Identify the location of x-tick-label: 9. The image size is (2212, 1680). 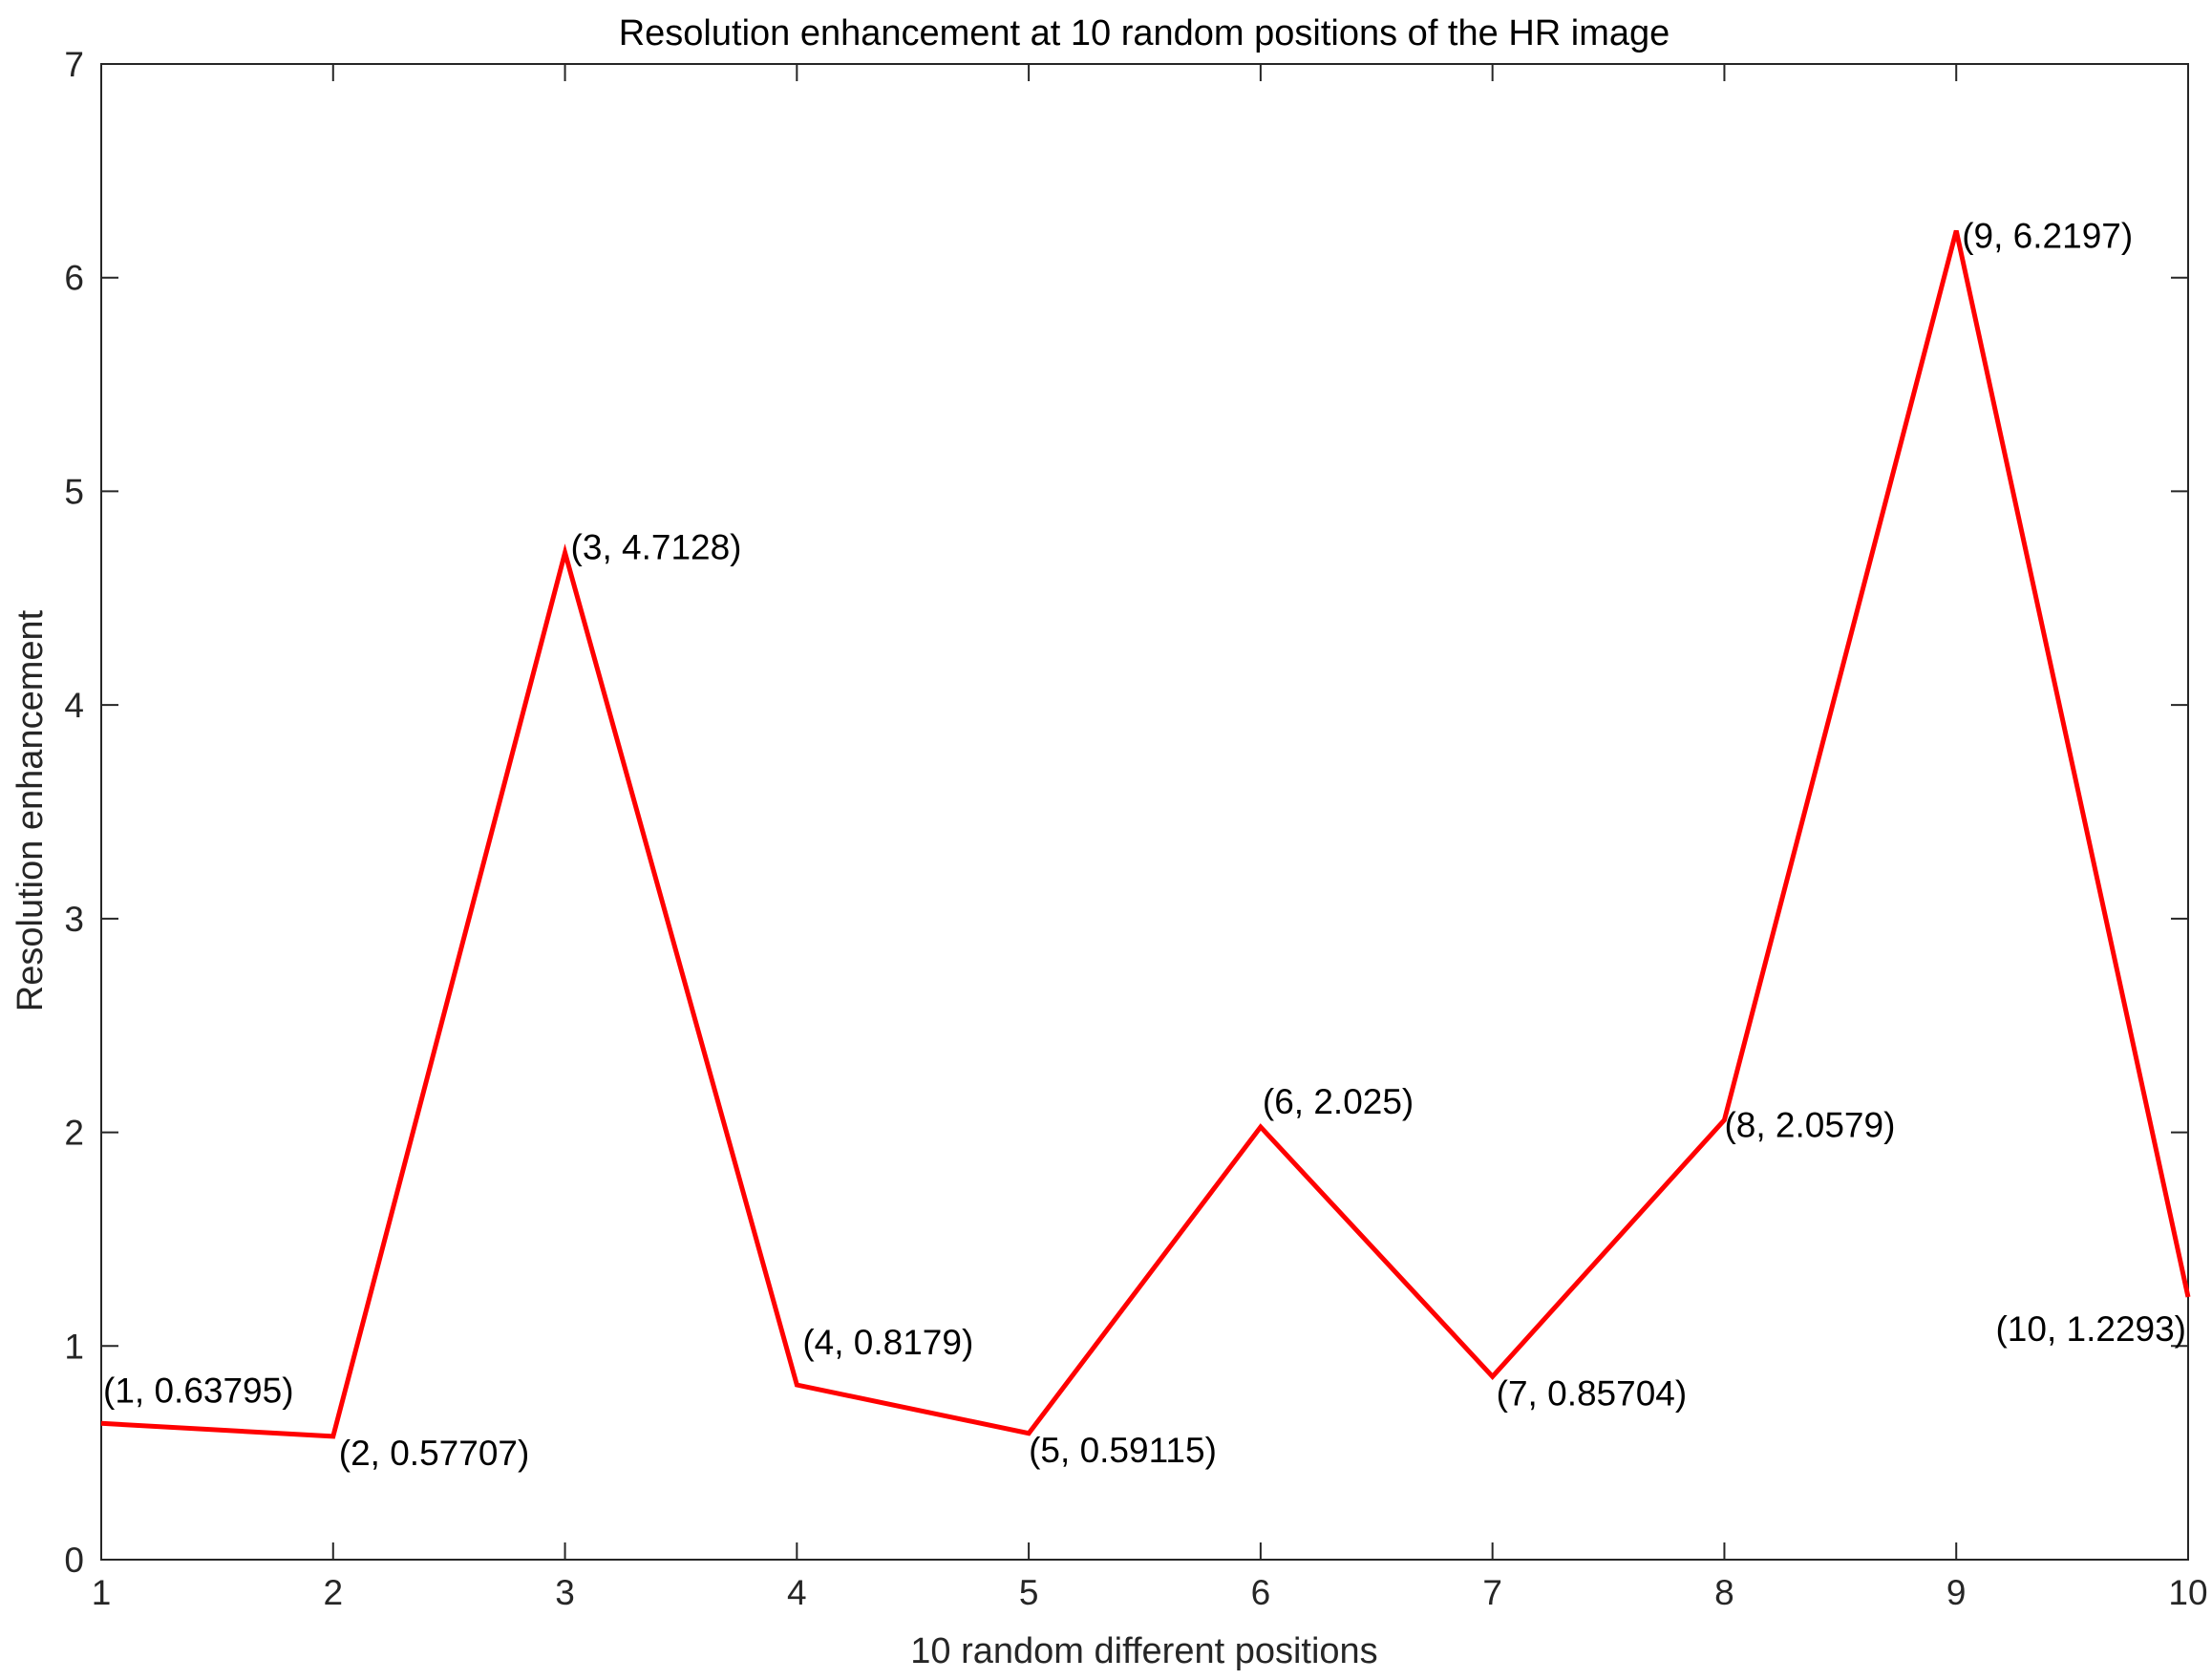
(1956, 1592).